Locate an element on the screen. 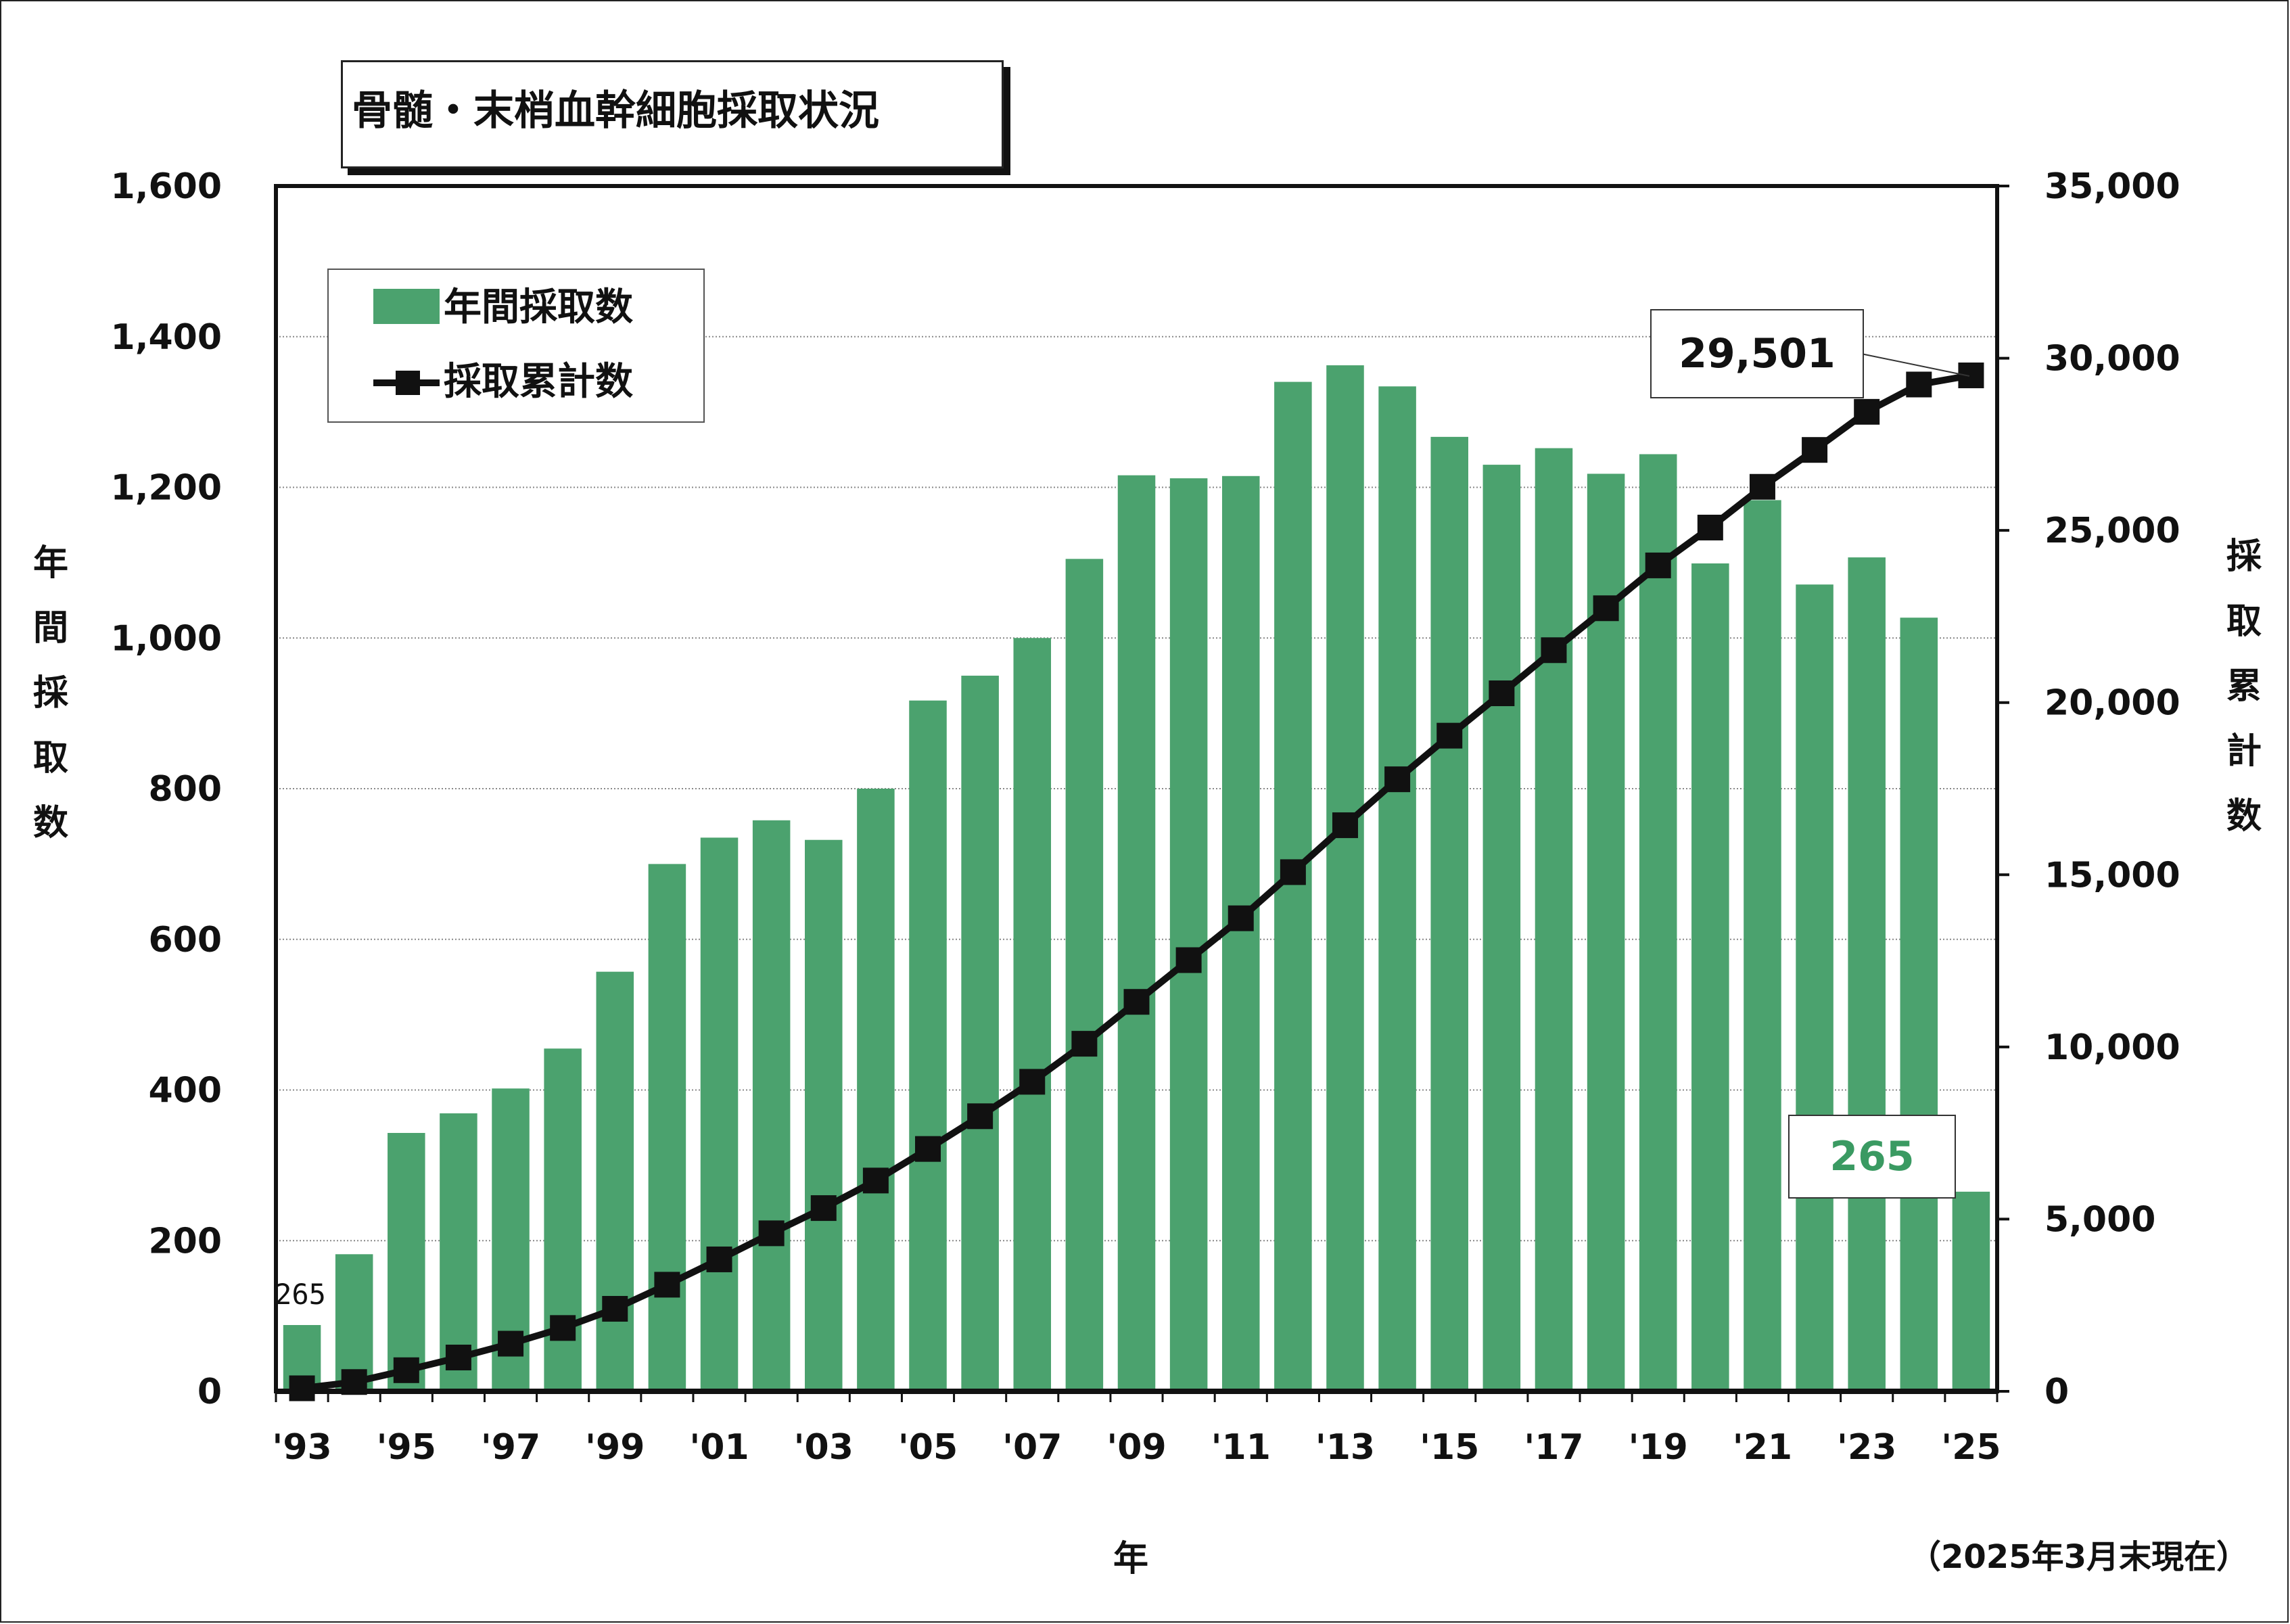 The image size is (2290, 1624). left-tick-label: 400 is located at coordinates (185, 1091).